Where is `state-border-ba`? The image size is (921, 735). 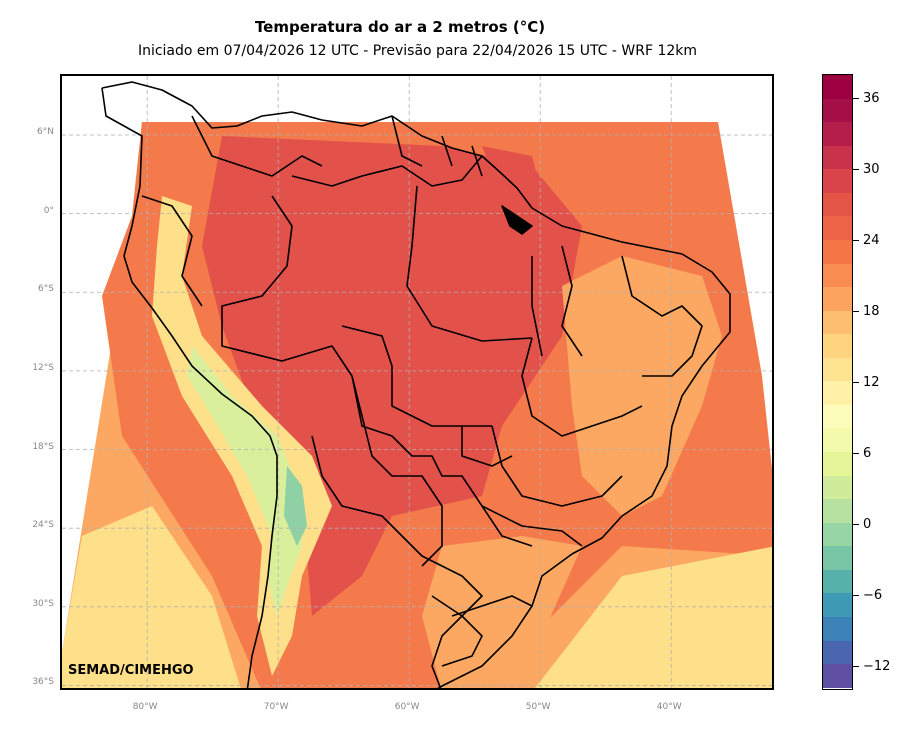
state-border-ba is located at coordinates (582, 387).